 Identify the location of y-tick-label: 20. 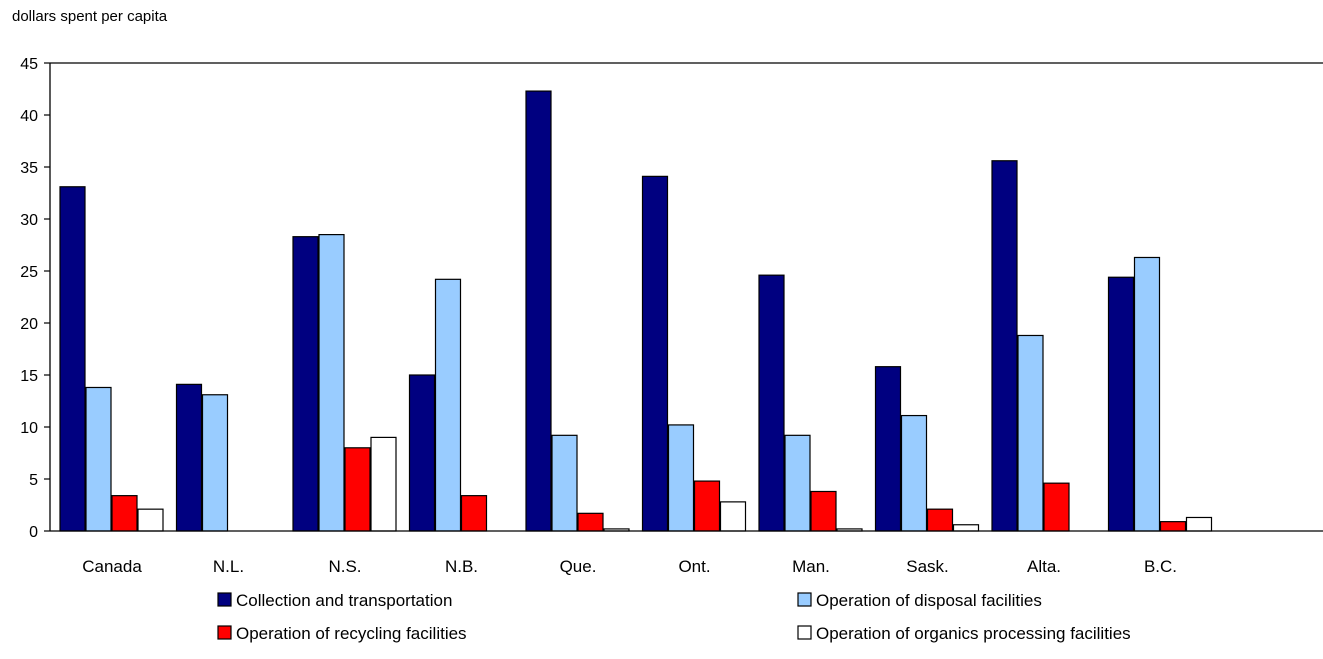
(29, 324).